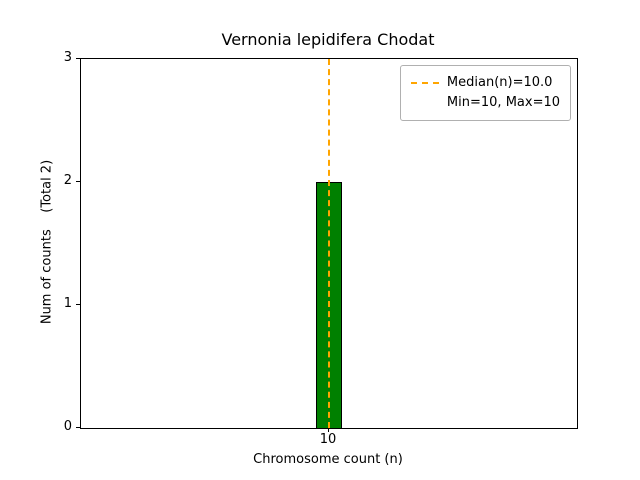  I want to click on y-tick-label: 0, so click(67, 426).